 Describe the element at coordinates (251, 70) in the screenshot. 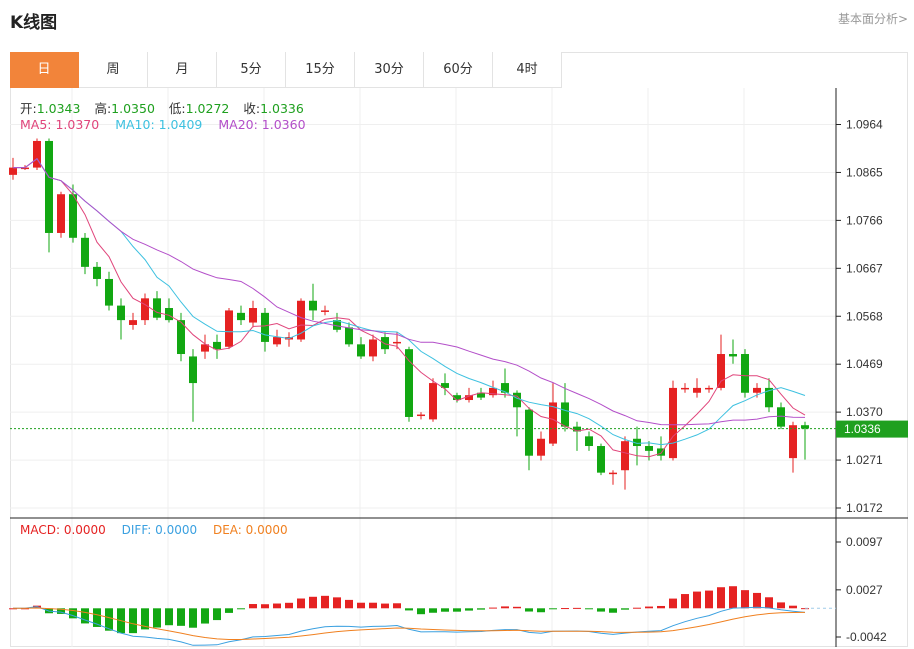

I see `tab-5min: 5分` at that location.